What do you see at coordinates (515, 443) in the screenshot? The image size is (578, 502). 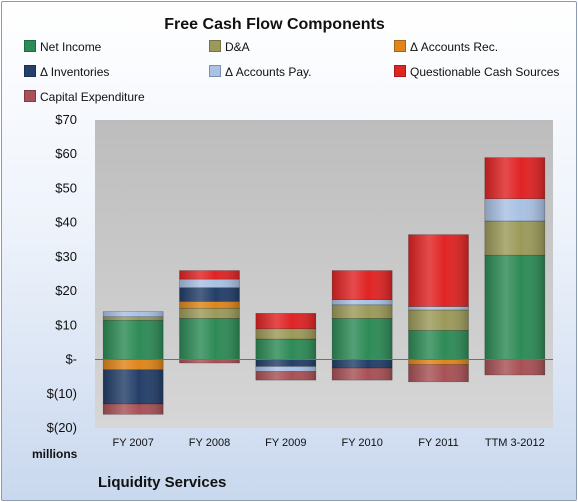 I see `x-tick-label: TTM 3-2012` at bounding box center [515, 443].